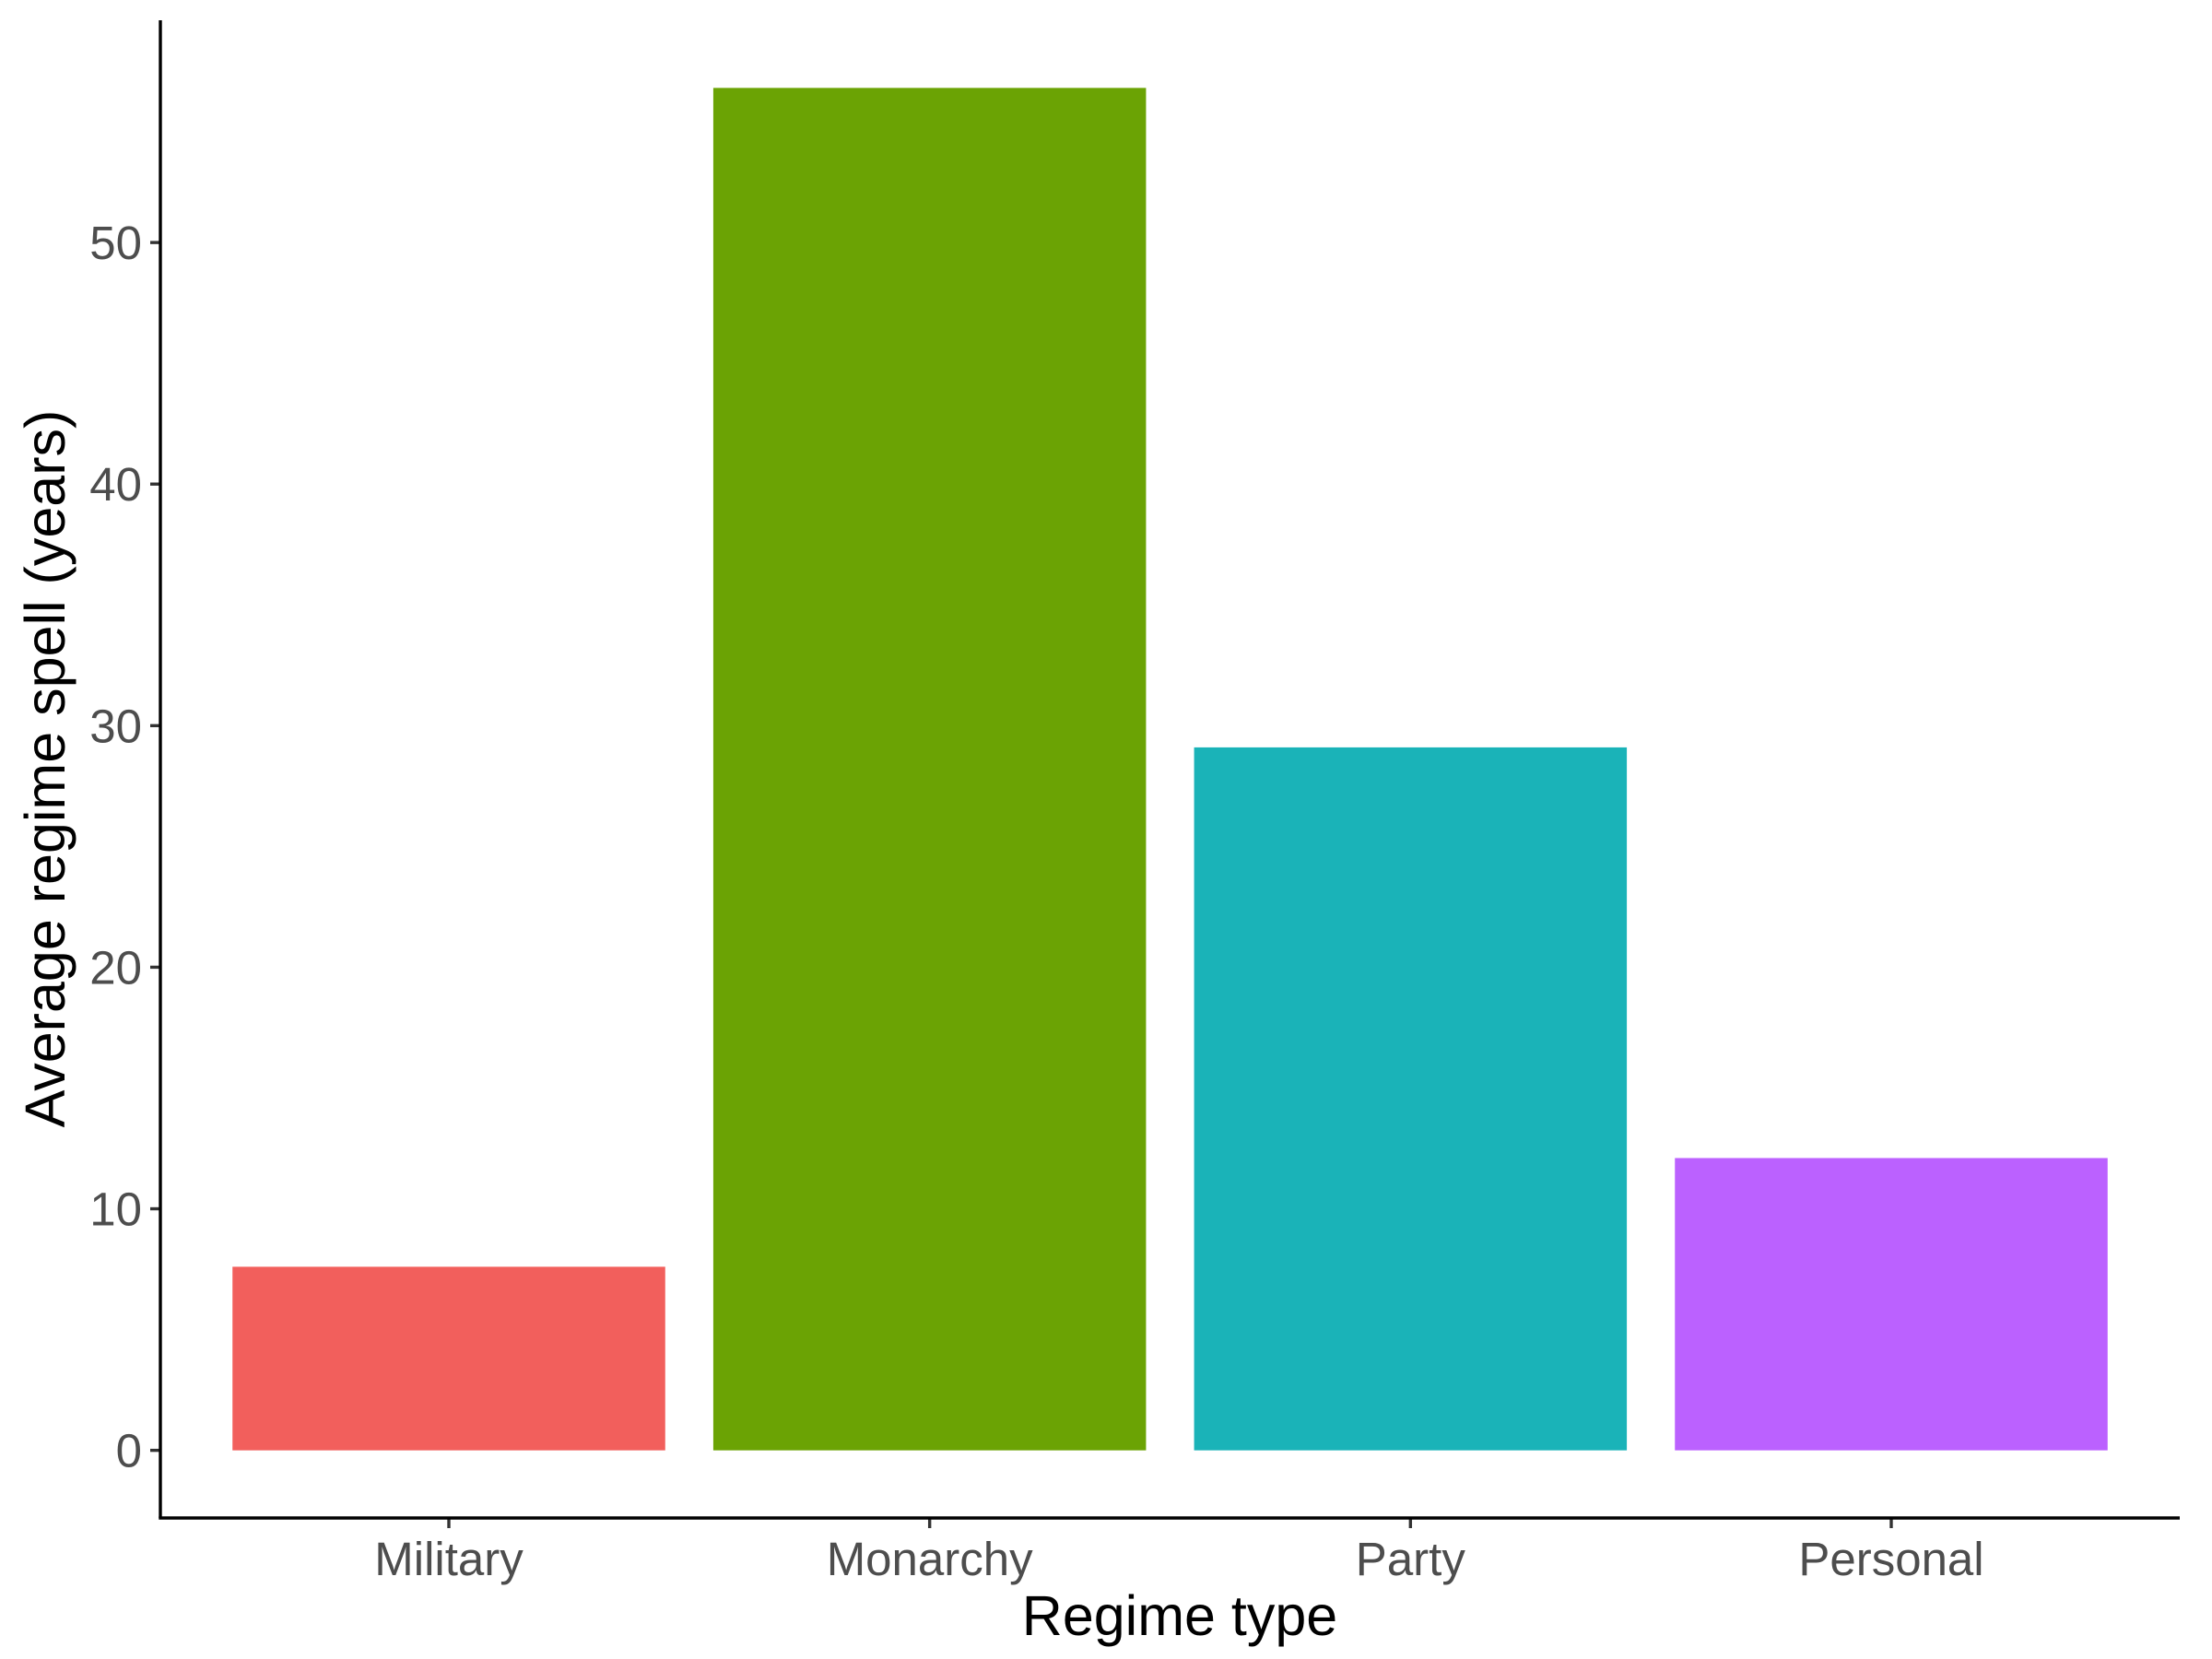 This screenshot has width=2212, height=1659. I want to click on x-tick-label-monarchy: Monarchy, so click(930, 1559).